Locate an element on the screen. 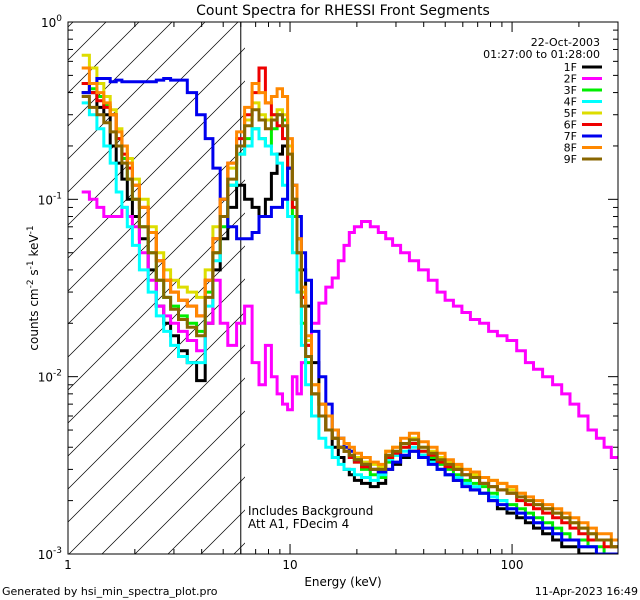 The image size is (640, 600). y-axis-label: counts cm-2 s-1 keV-1 is located at coordinates (33, 287).